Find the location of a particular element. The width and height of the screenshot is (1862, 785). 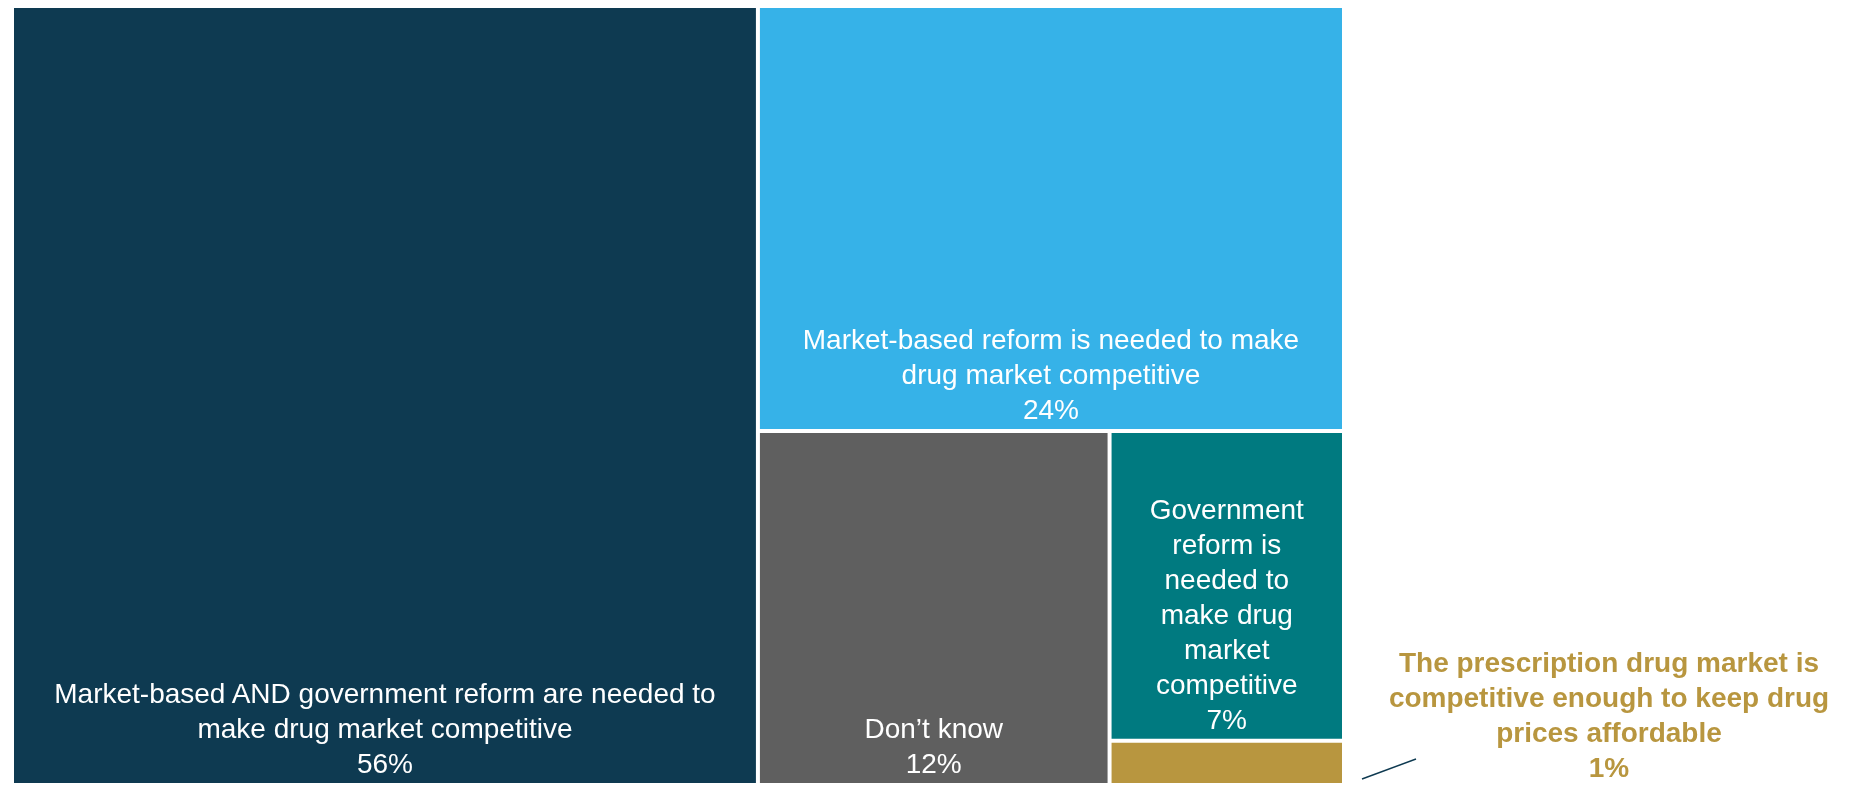

data-label: 12% is located at coordinates (933, 763).